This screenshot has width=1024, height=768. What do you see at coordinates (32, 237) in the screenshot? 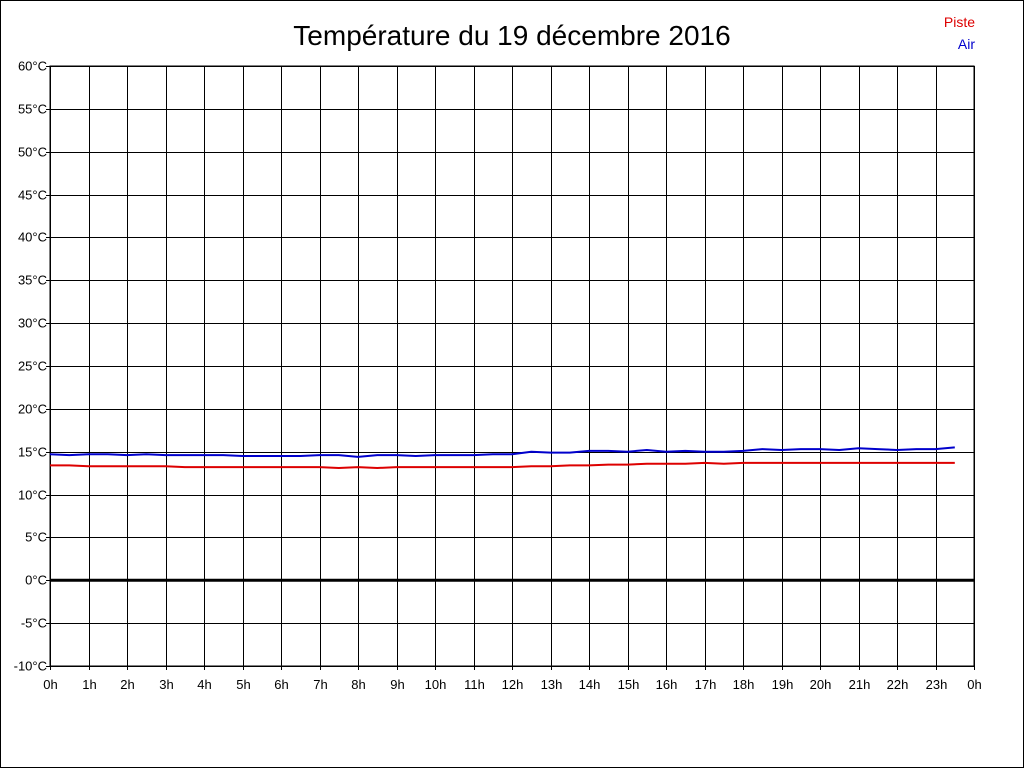
I see `y-tick-label: 40°C` at bounding box center [32, 237].